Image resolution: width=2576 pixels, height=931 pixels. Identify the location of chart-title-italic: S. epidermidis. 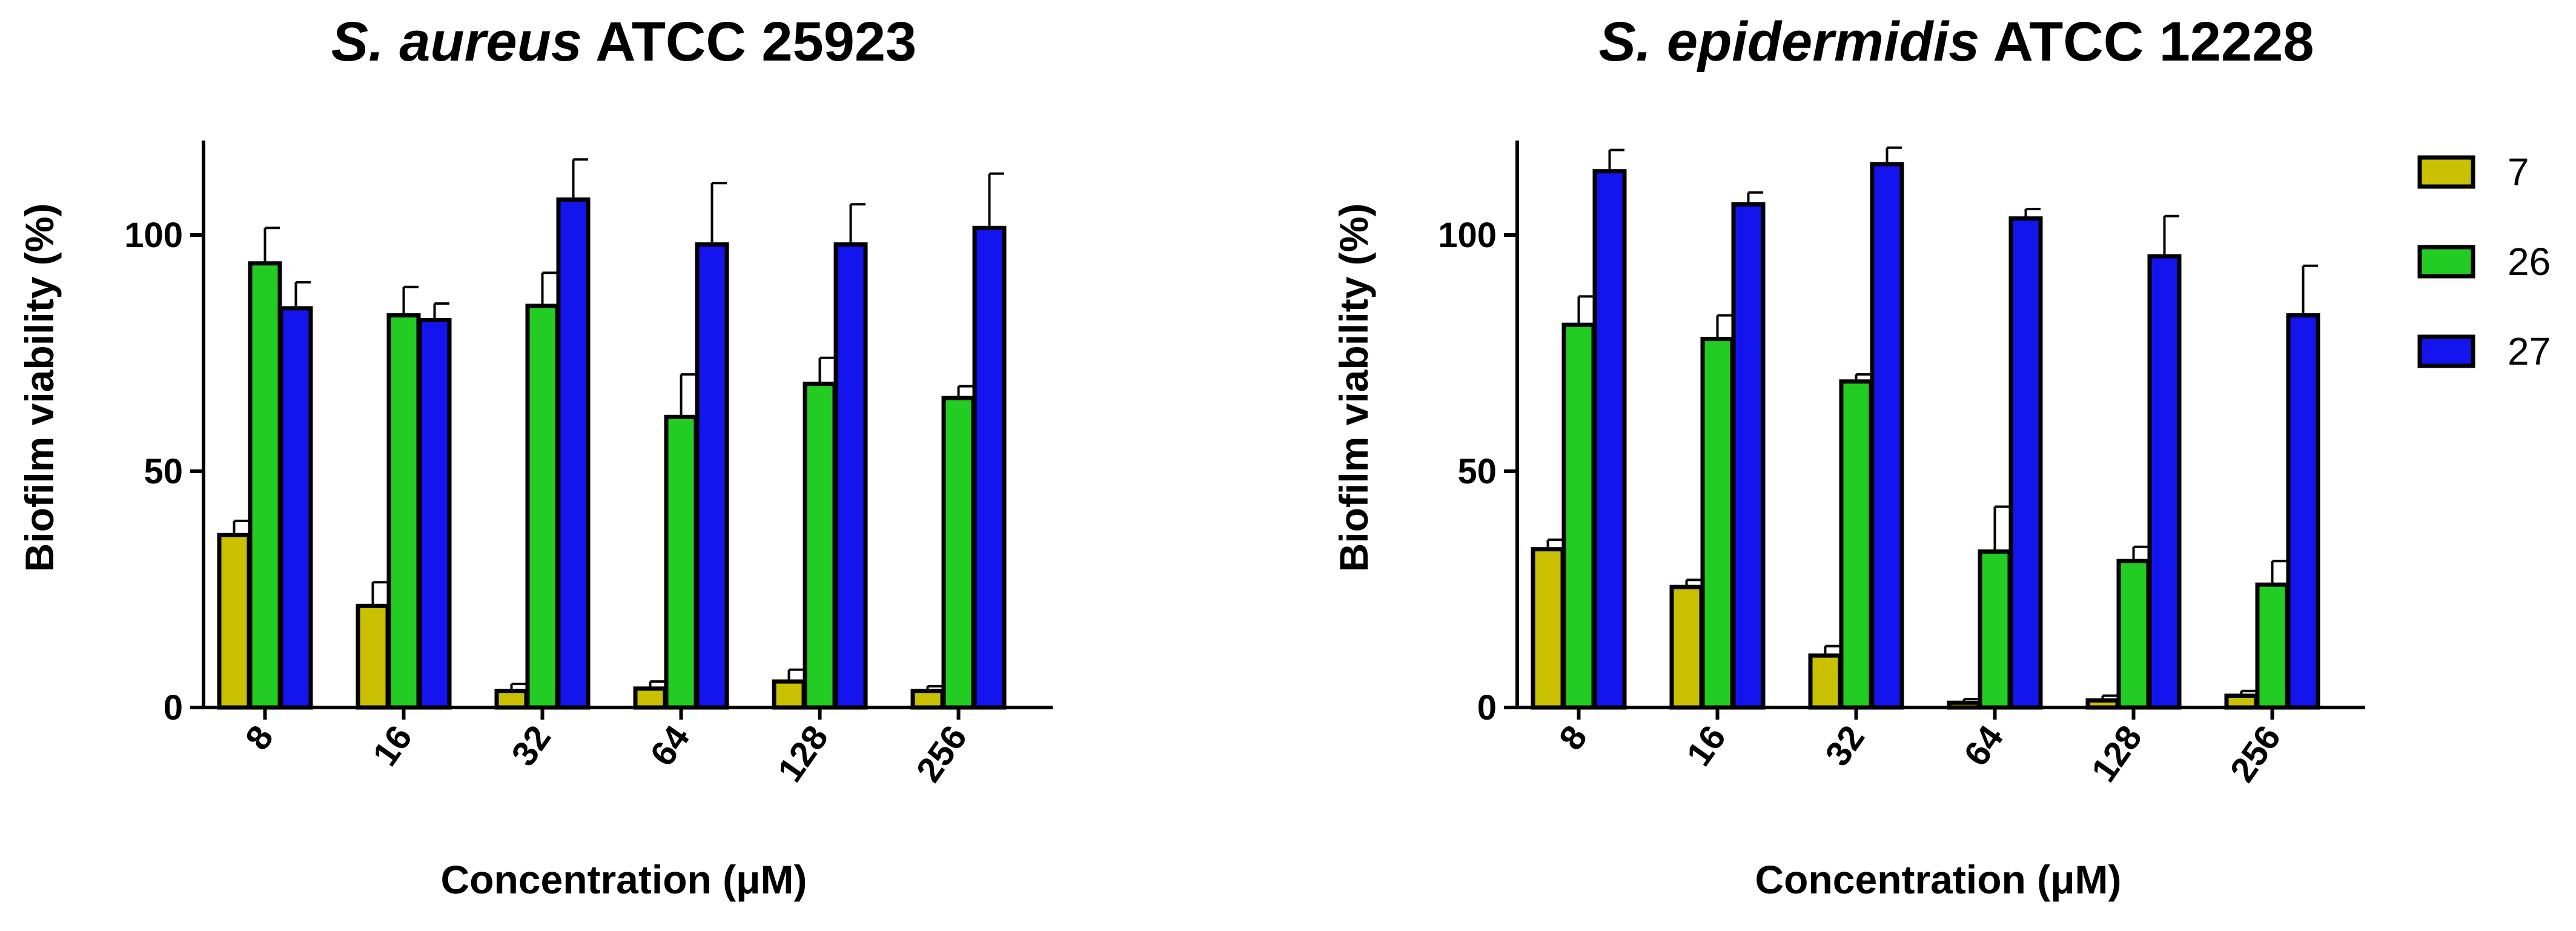
(1788, 42).